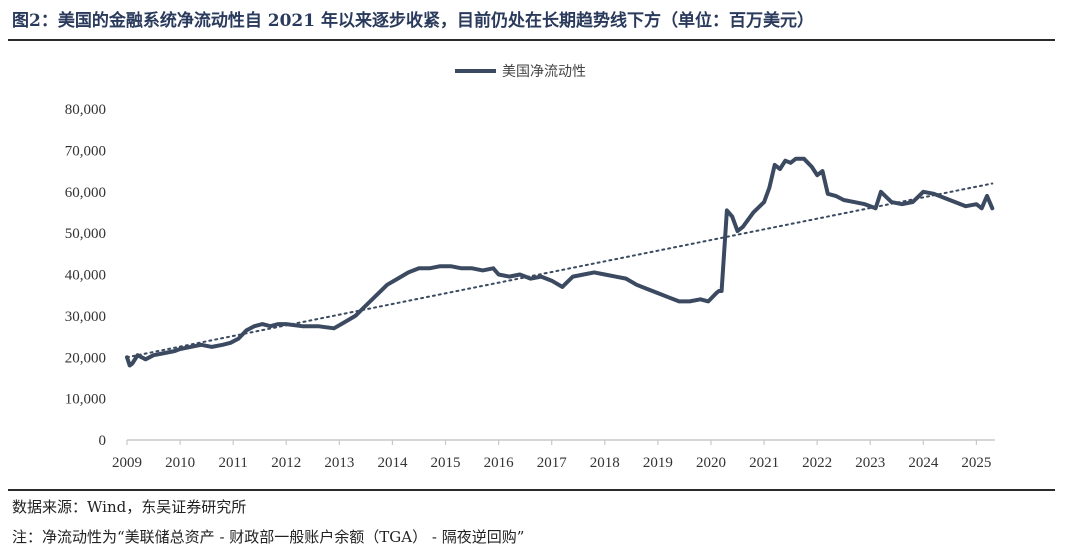  Describe the element at coordinates (544, 72) in the screenshot. I see `legend-label: 美国净流动性` at that location.